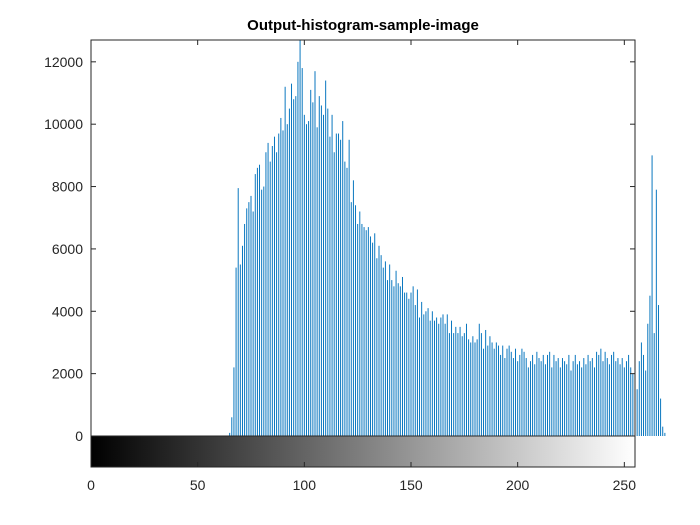 Image resolution: width=700 pixels, height=525 pixels. What do you see at coordinates (363, 25) in the screenshot?
I see `chart-title: Output-histogram-sample-image` at bounding box center [363, 25].